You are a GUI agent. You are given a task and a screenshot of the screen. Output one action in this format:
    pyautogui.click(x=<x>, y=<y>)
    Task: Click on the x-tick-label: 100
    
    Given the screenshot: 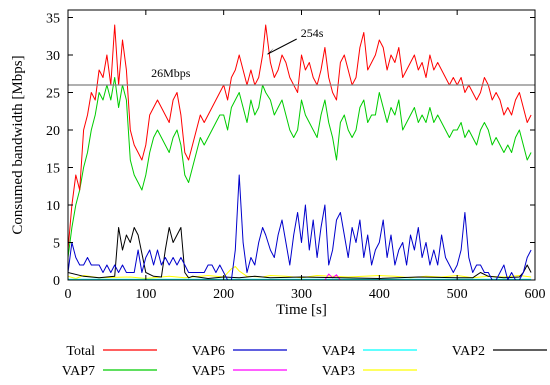 What is the action you would take?
    pyautogui.click(x=145, y=294)
    